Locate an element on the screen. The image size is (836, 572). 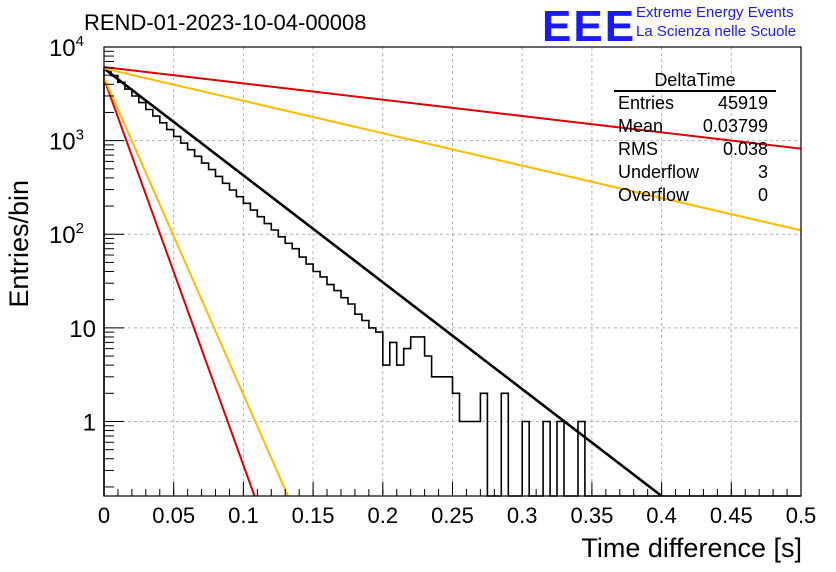
stats-value: 0 is located at coordinates (762, 195).